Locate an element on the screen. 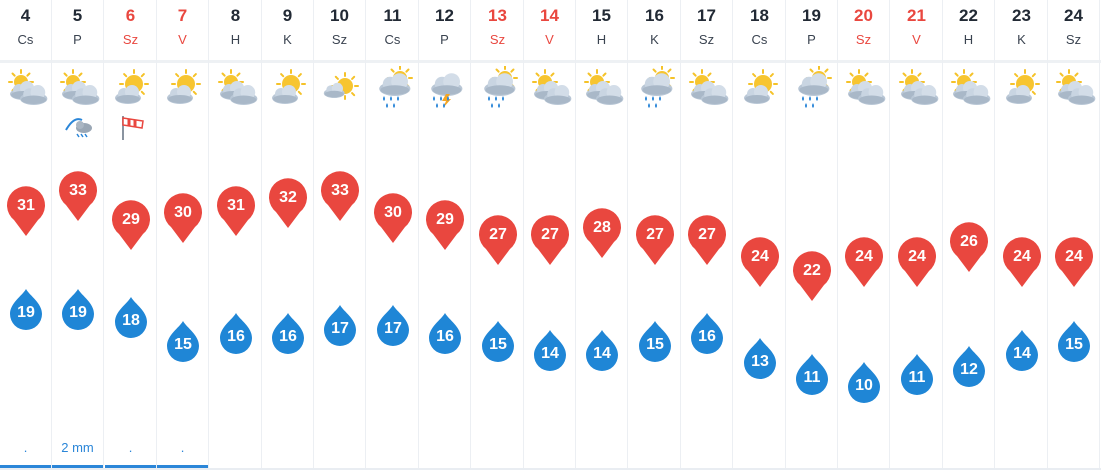 The image size is (1101, 472). max-temp-badge: 32 is located at coordinates (288, 204).